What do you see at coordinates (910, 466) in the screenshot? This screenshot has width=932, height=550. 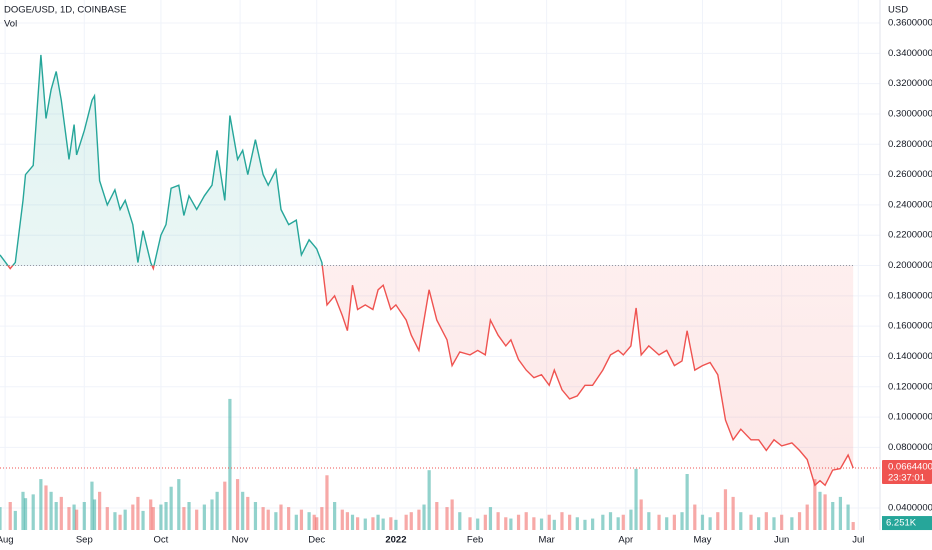 I see `last-price-label: 0.06644000` at bounding box center [910, 466].